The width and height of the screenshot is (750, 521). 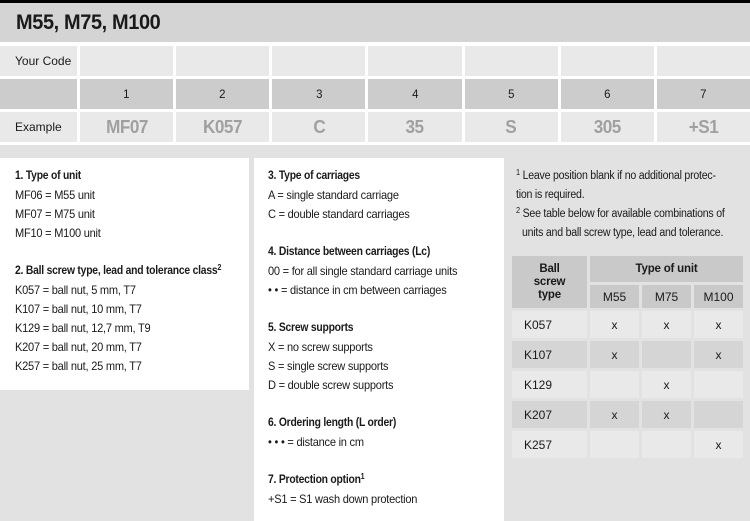 I want to click on position-number-4: 4, so click(x=415, y=94).